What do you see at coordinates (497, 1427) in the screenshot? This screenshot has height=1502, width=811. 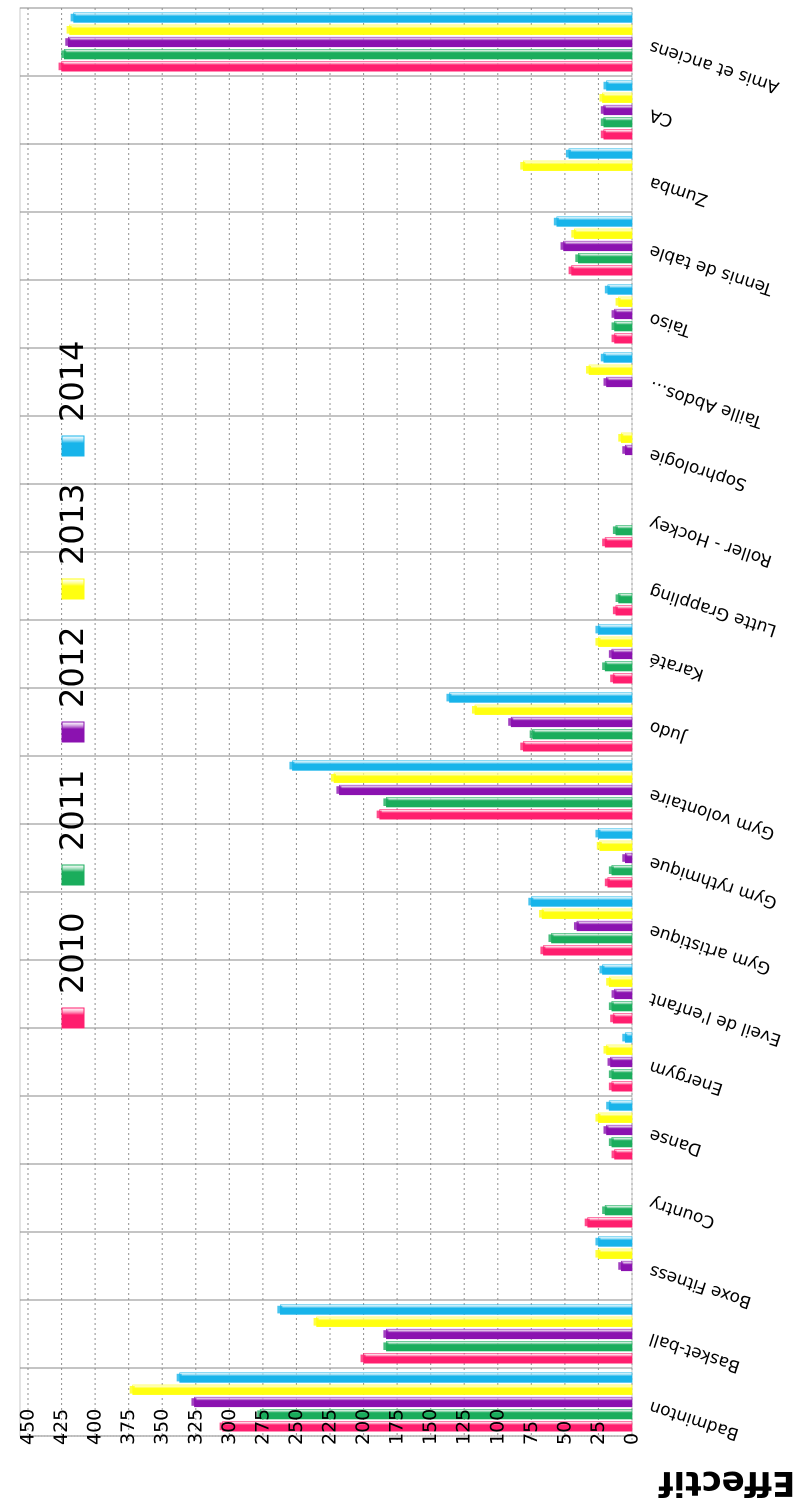 I see `tick-label: 100` at bounding box center [497, 1427].